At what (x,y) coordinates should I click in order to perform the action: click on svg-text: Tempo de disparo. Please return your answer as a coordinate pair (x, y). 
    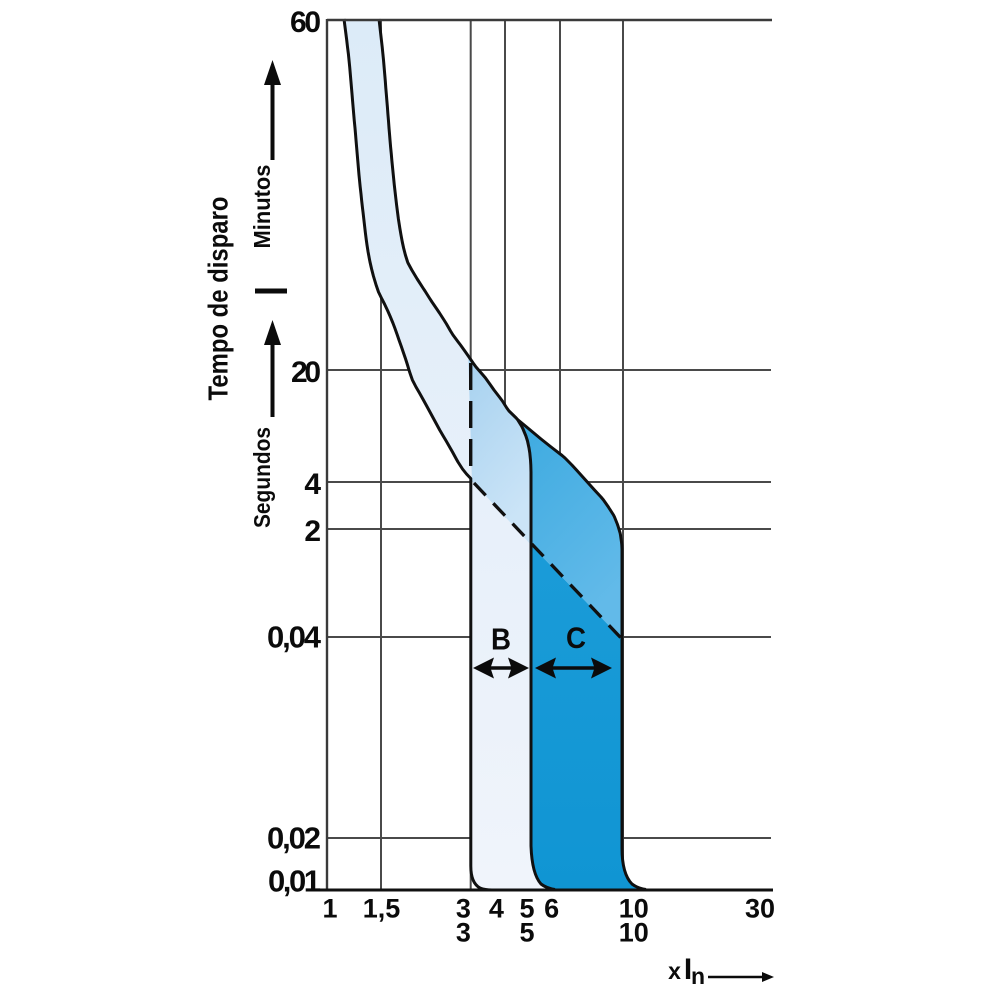
    Looking at the image, I should click on (218, 299).